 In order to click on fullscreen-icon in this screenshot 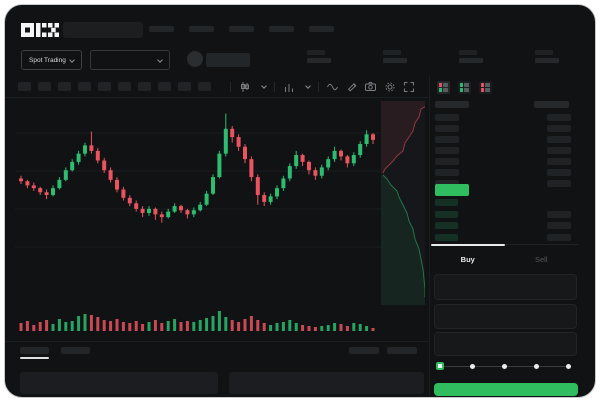, I will do `click(408, 86)`.